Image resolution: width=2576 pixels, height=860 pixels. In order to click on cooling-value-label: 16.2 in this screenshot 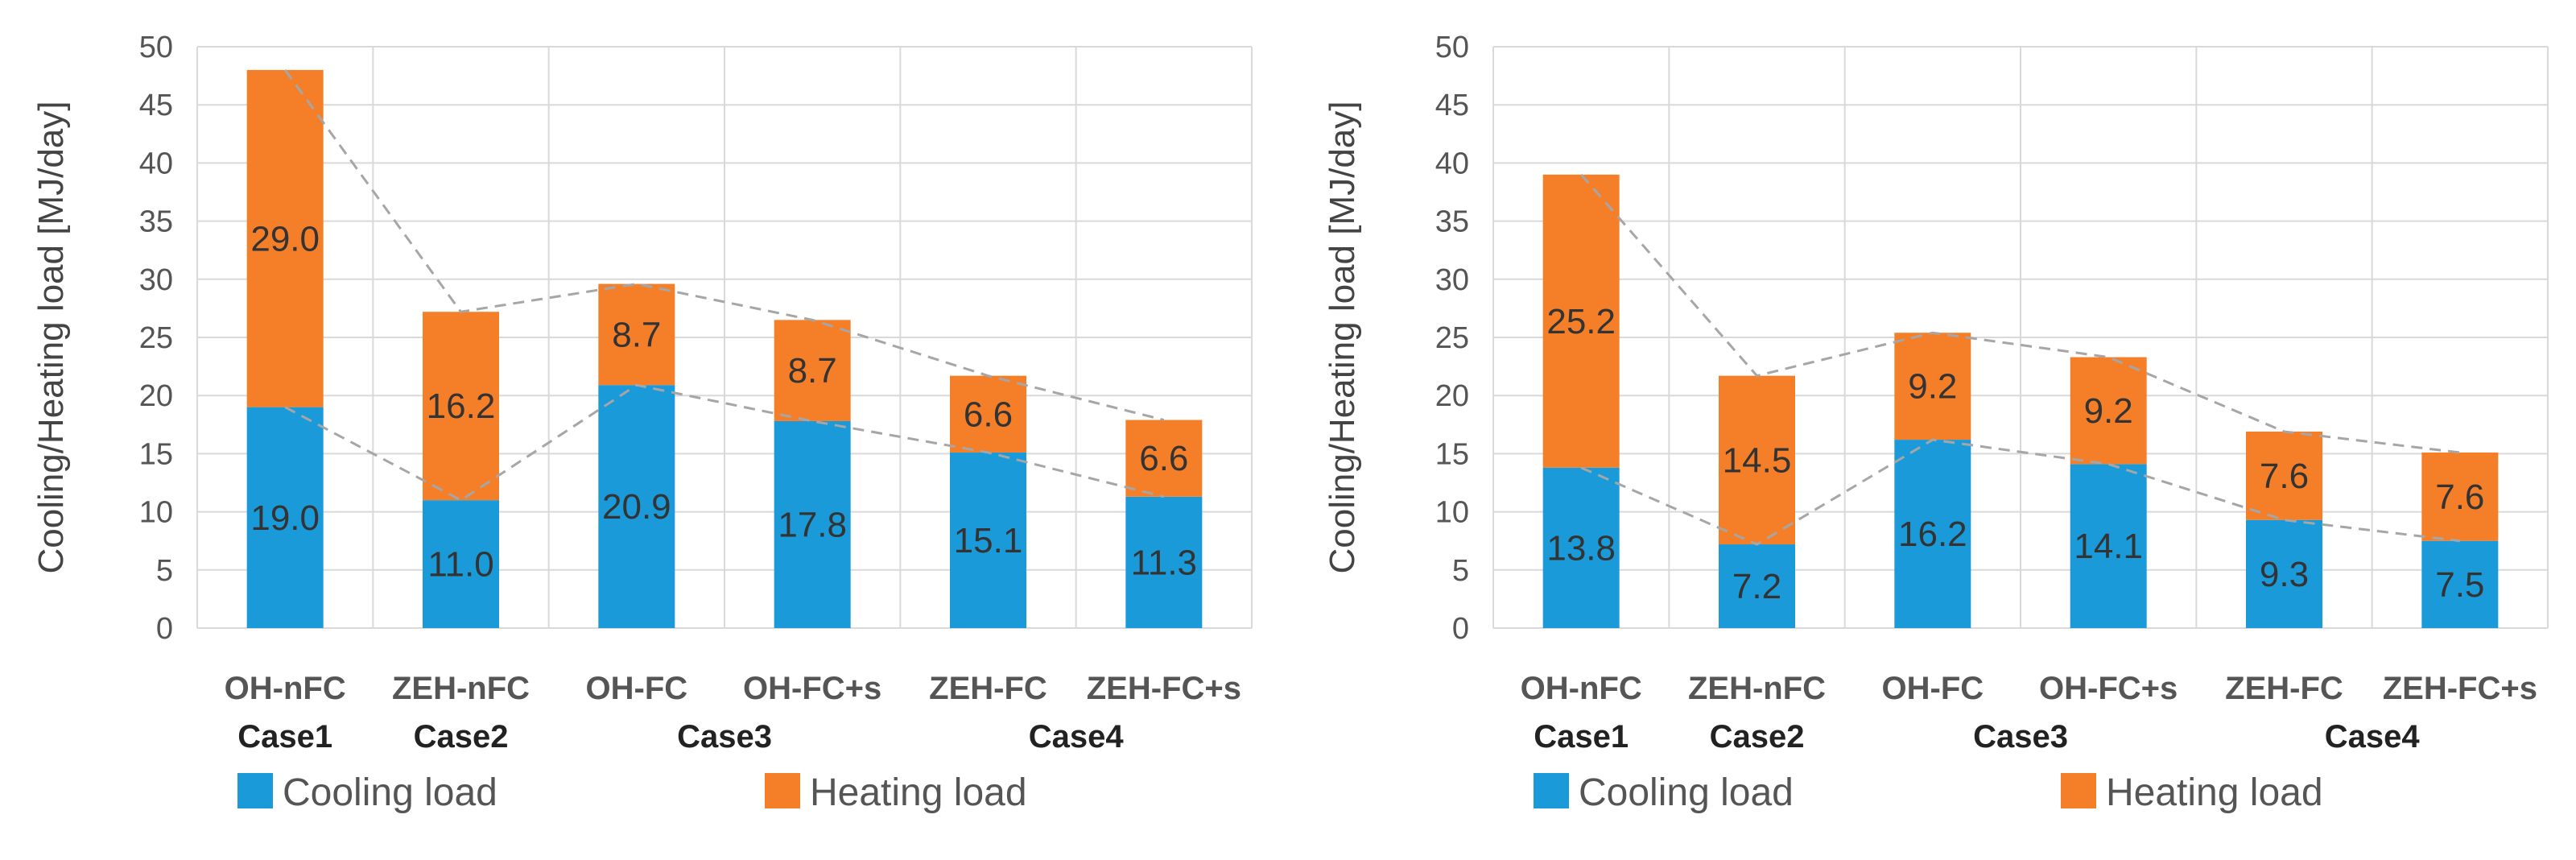, I will do `click(1933, 534)`.